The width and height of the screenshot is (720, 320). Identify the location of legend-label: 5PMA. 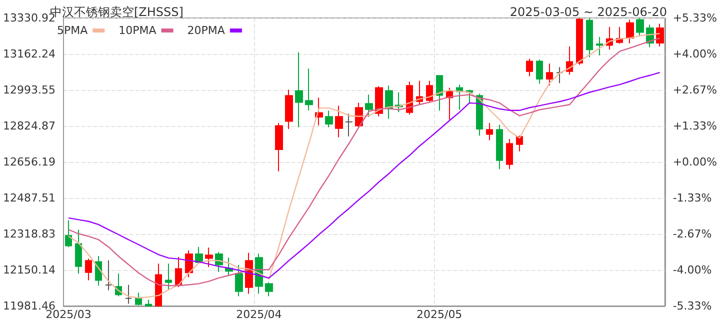
(72, 30).